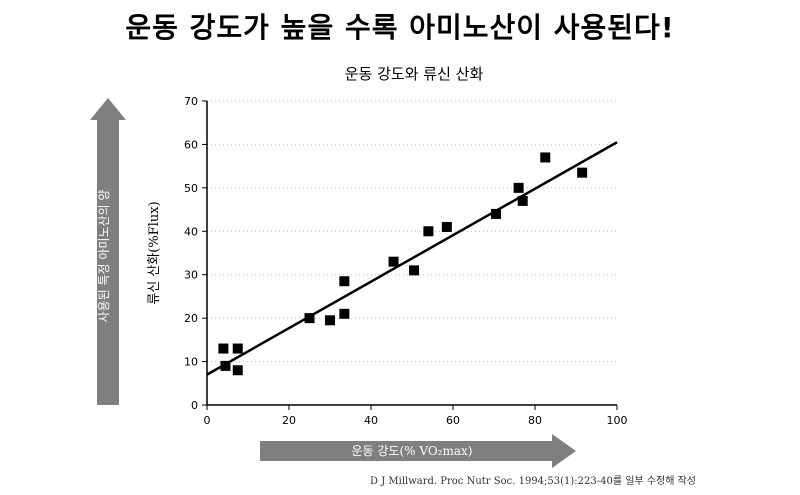 Image resolution: width=800 pixels, height=495 pixels. What do you see at coordinates (154, 252) in the screenshot?
I see `y-axis-label: 류신 산화(%Flux)` at bounding box center [154, 252].